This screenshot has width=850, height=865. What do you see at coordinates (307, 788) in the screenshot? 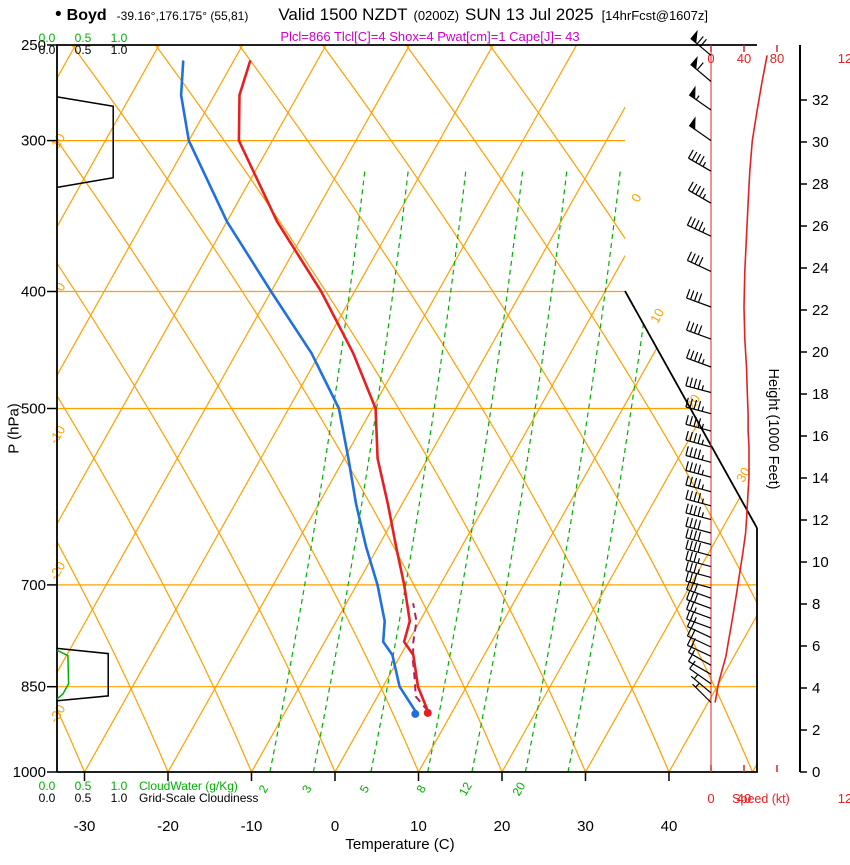
I see `svg-text: 3` at bounding box center [307, 788].